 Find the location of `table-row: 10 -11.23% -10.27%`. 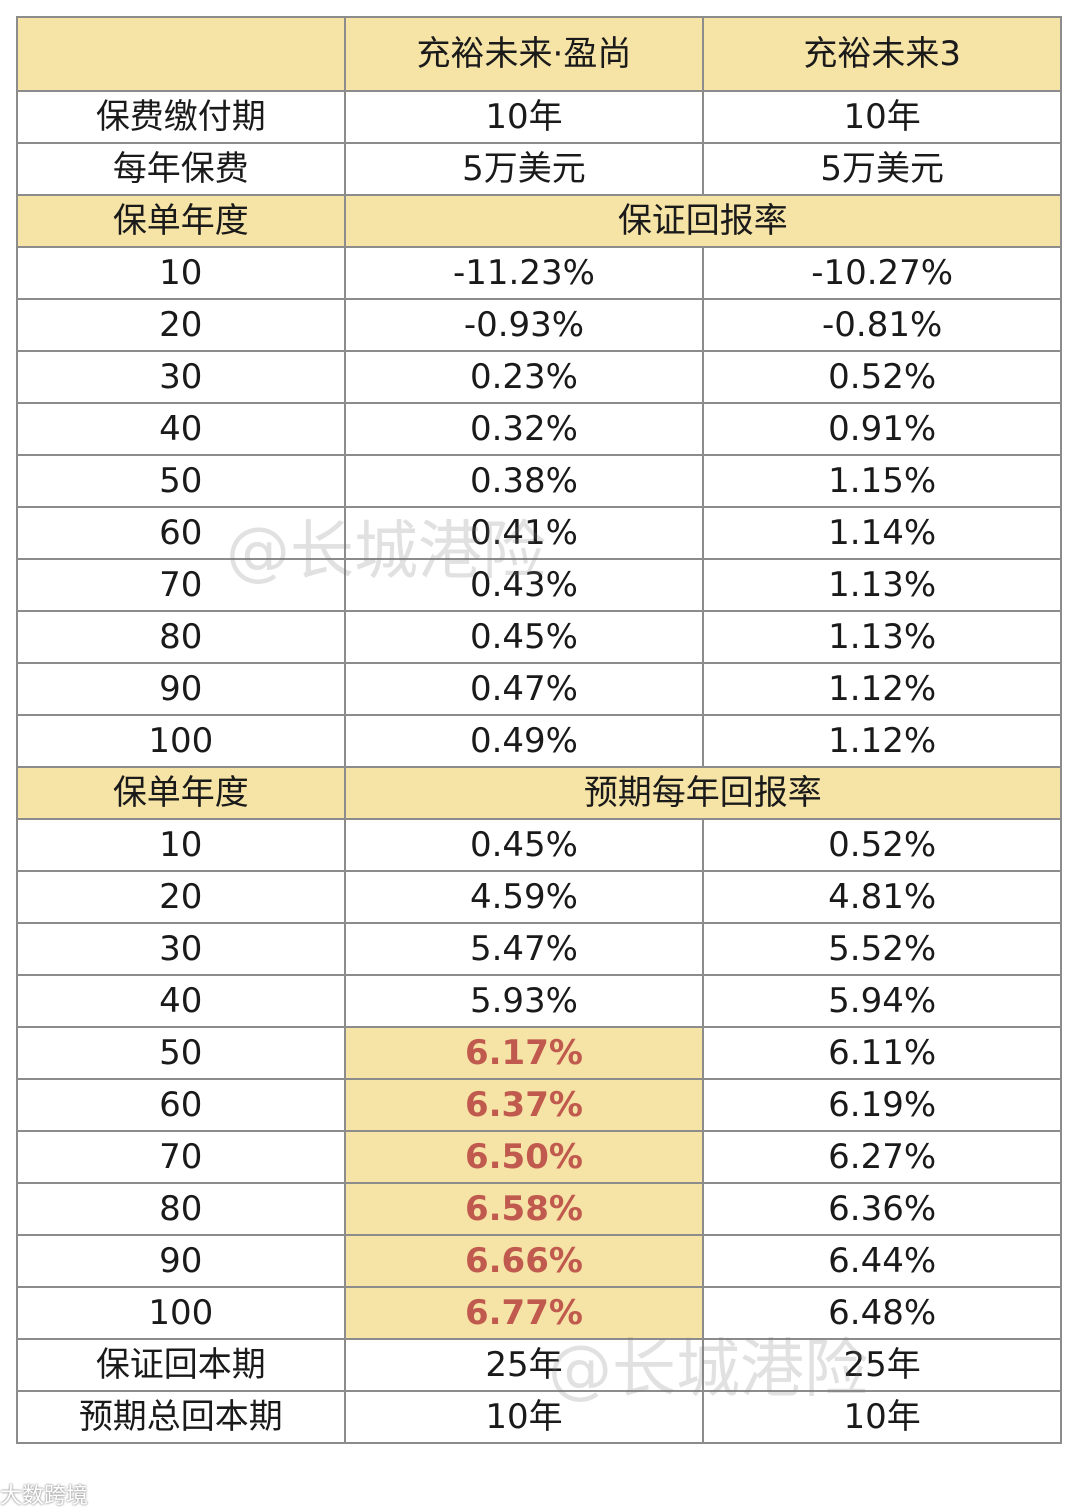

table-row: 10 -11.23% -10.27% is located at coordinates (539, 273).